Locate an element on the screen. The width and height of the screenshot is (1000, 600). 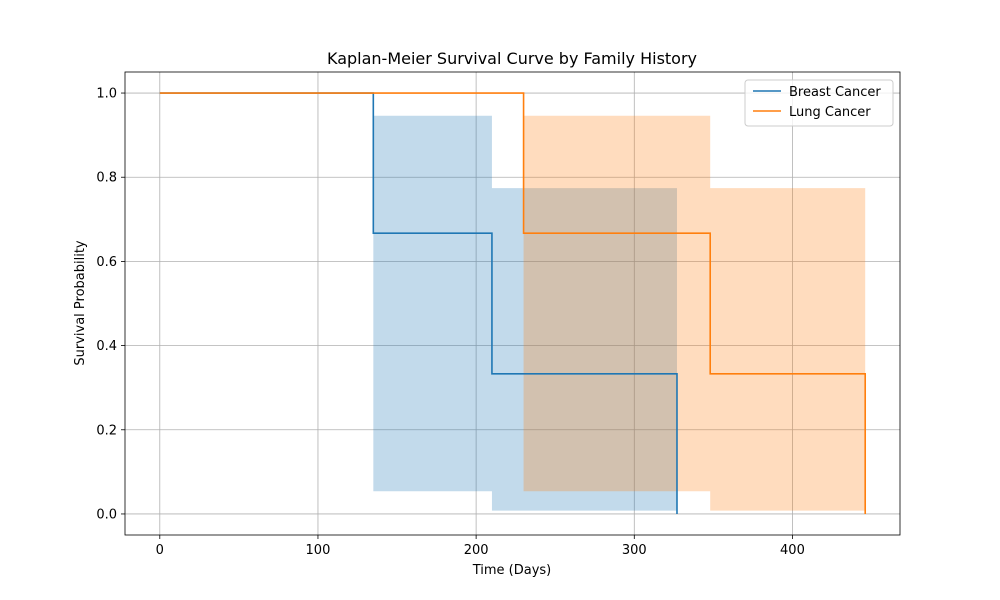
legend: Breast Cancer Lung Cancer is located at coordinates (819, 103).